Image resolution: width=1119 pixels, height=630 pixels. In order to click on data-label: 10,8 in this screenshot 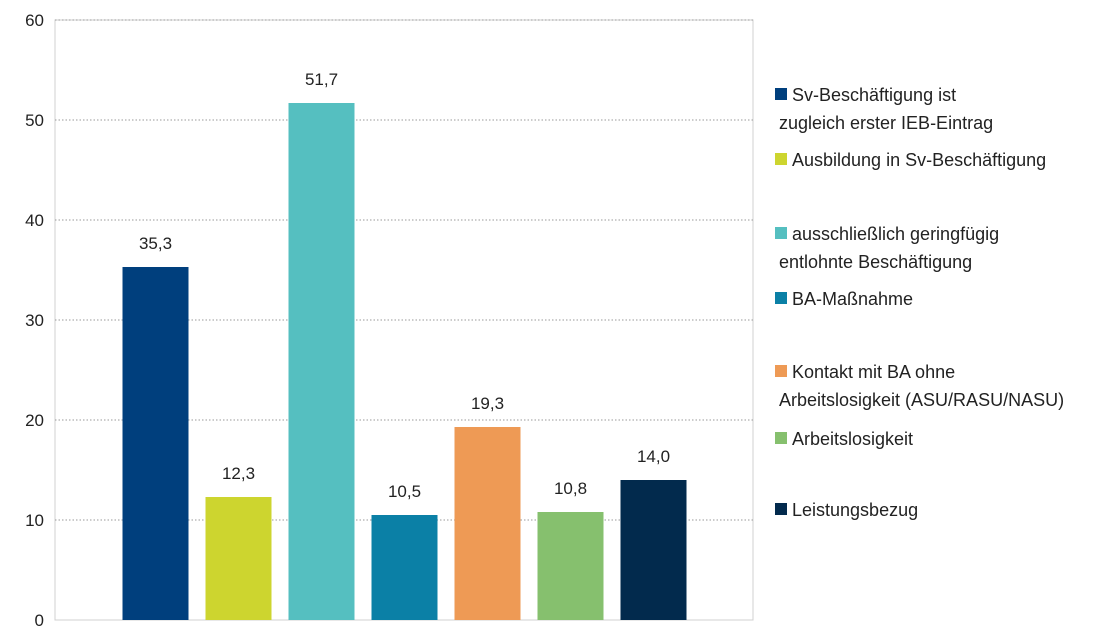, I will do `click(570, 488)`.